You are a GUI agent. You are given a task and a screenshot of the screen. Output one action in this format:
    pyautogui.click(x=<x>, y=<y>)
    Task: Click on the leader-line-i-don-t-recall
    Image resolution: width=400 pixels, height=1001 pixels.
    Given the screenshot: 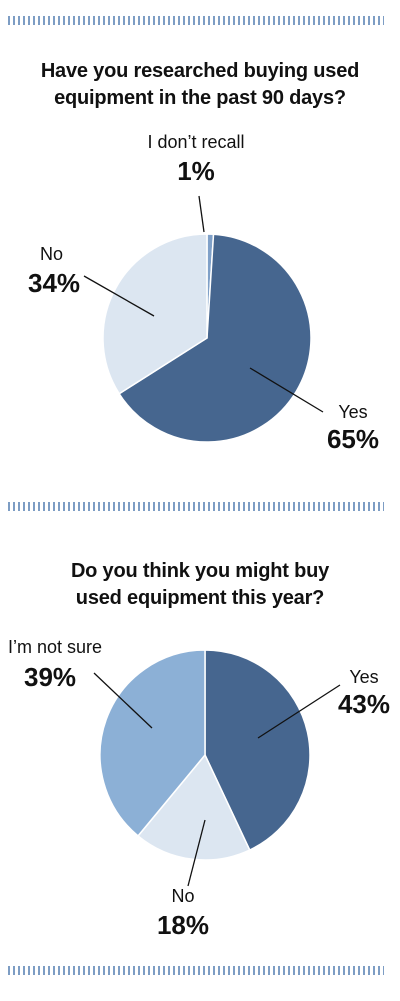 What is the action you would take?
    pyautogui.click(x=201, y=214)
    